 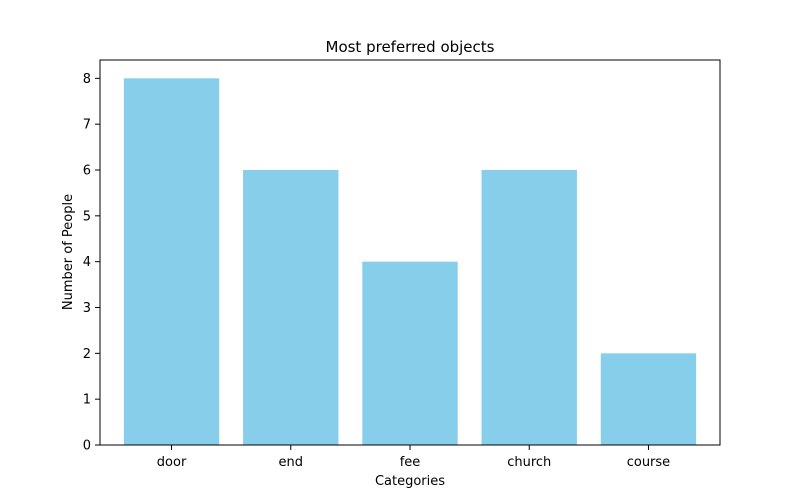 I want to click on bar-fee, so click(x=410, y=353).